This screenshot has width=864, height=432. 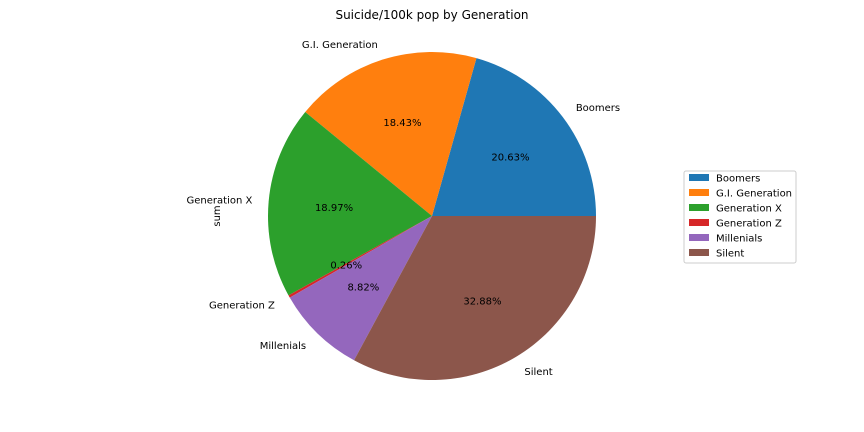 What do you see at coordinates (482, 302) in the screenshot?
I see `percent-label-silent: 32.88%` at bounding box center [482, 302].